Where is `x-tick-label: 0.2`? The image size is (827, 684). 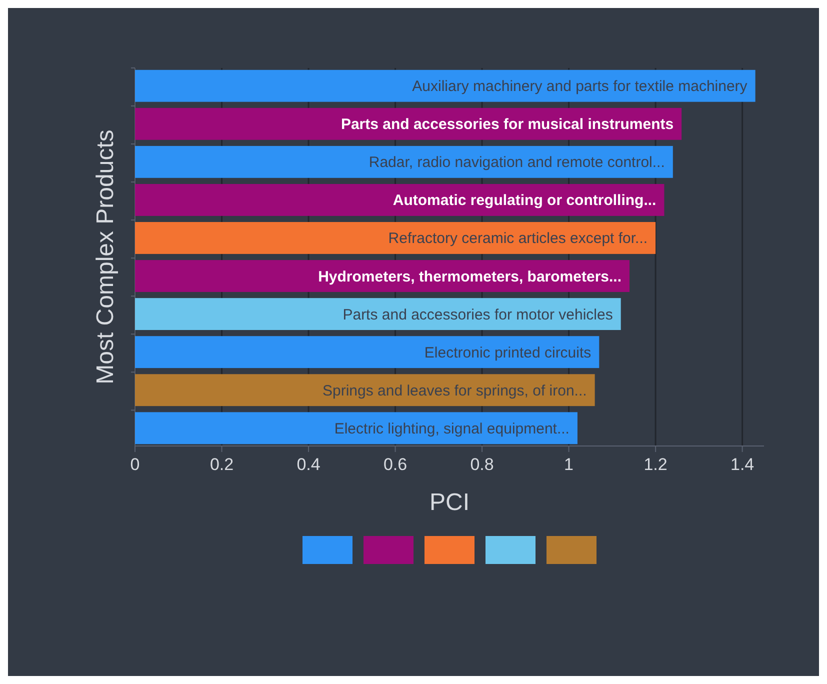 x-tick-label: 0.2 is located at coordinates (222, 464).